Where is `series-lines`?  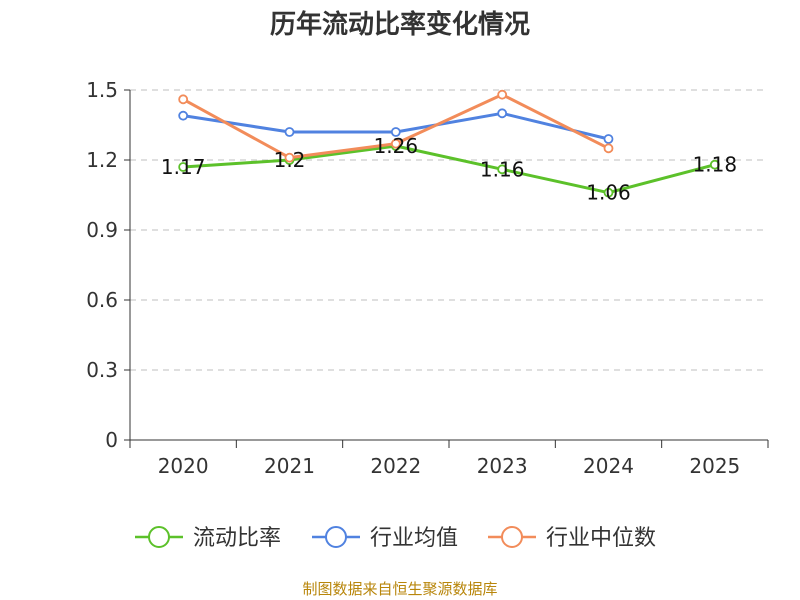
series-lines is located at coordinates (449, 143).